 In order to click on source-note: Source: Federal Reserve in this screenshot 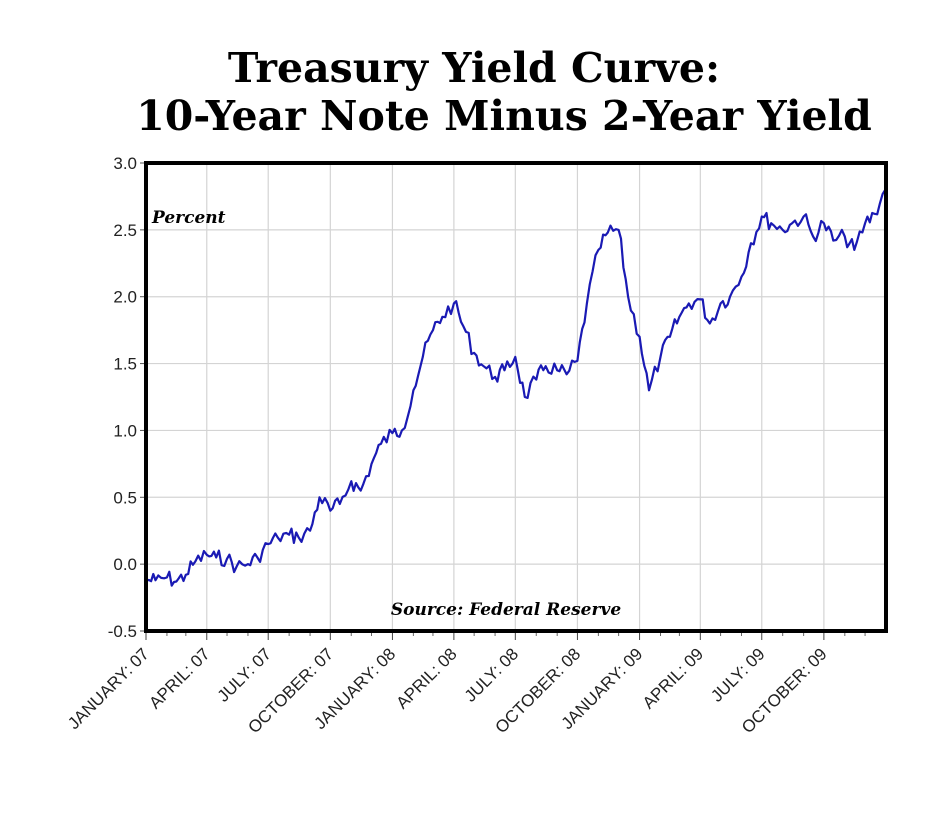, I will do `click(506, 610)`.